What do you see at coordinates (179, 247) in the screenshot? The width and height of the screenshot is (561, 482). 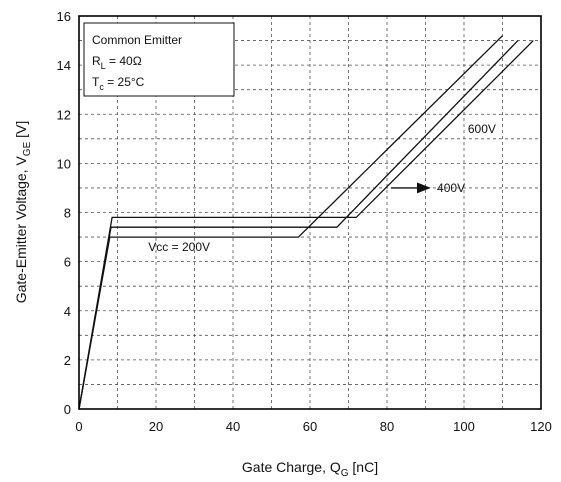 I see `annotation-label-3: Vcc = 200V` at bounding box center [179, 247].